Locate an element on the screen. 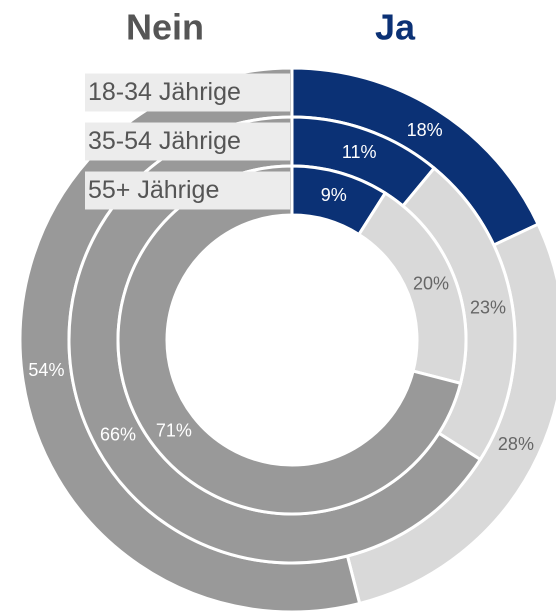  value-label: 18% is located at coordinates (425, 130).